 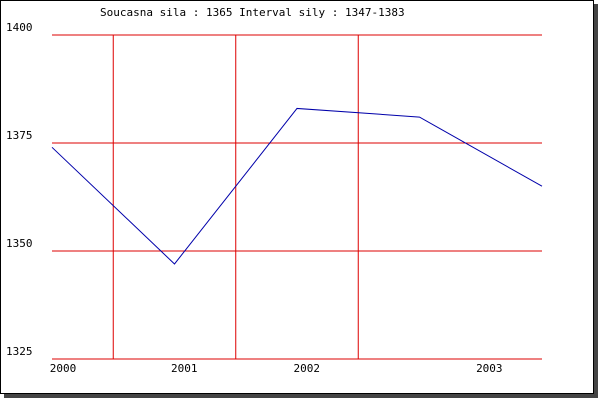 I want to click on x-tick-label: 2001, so click(x=184, y=368).